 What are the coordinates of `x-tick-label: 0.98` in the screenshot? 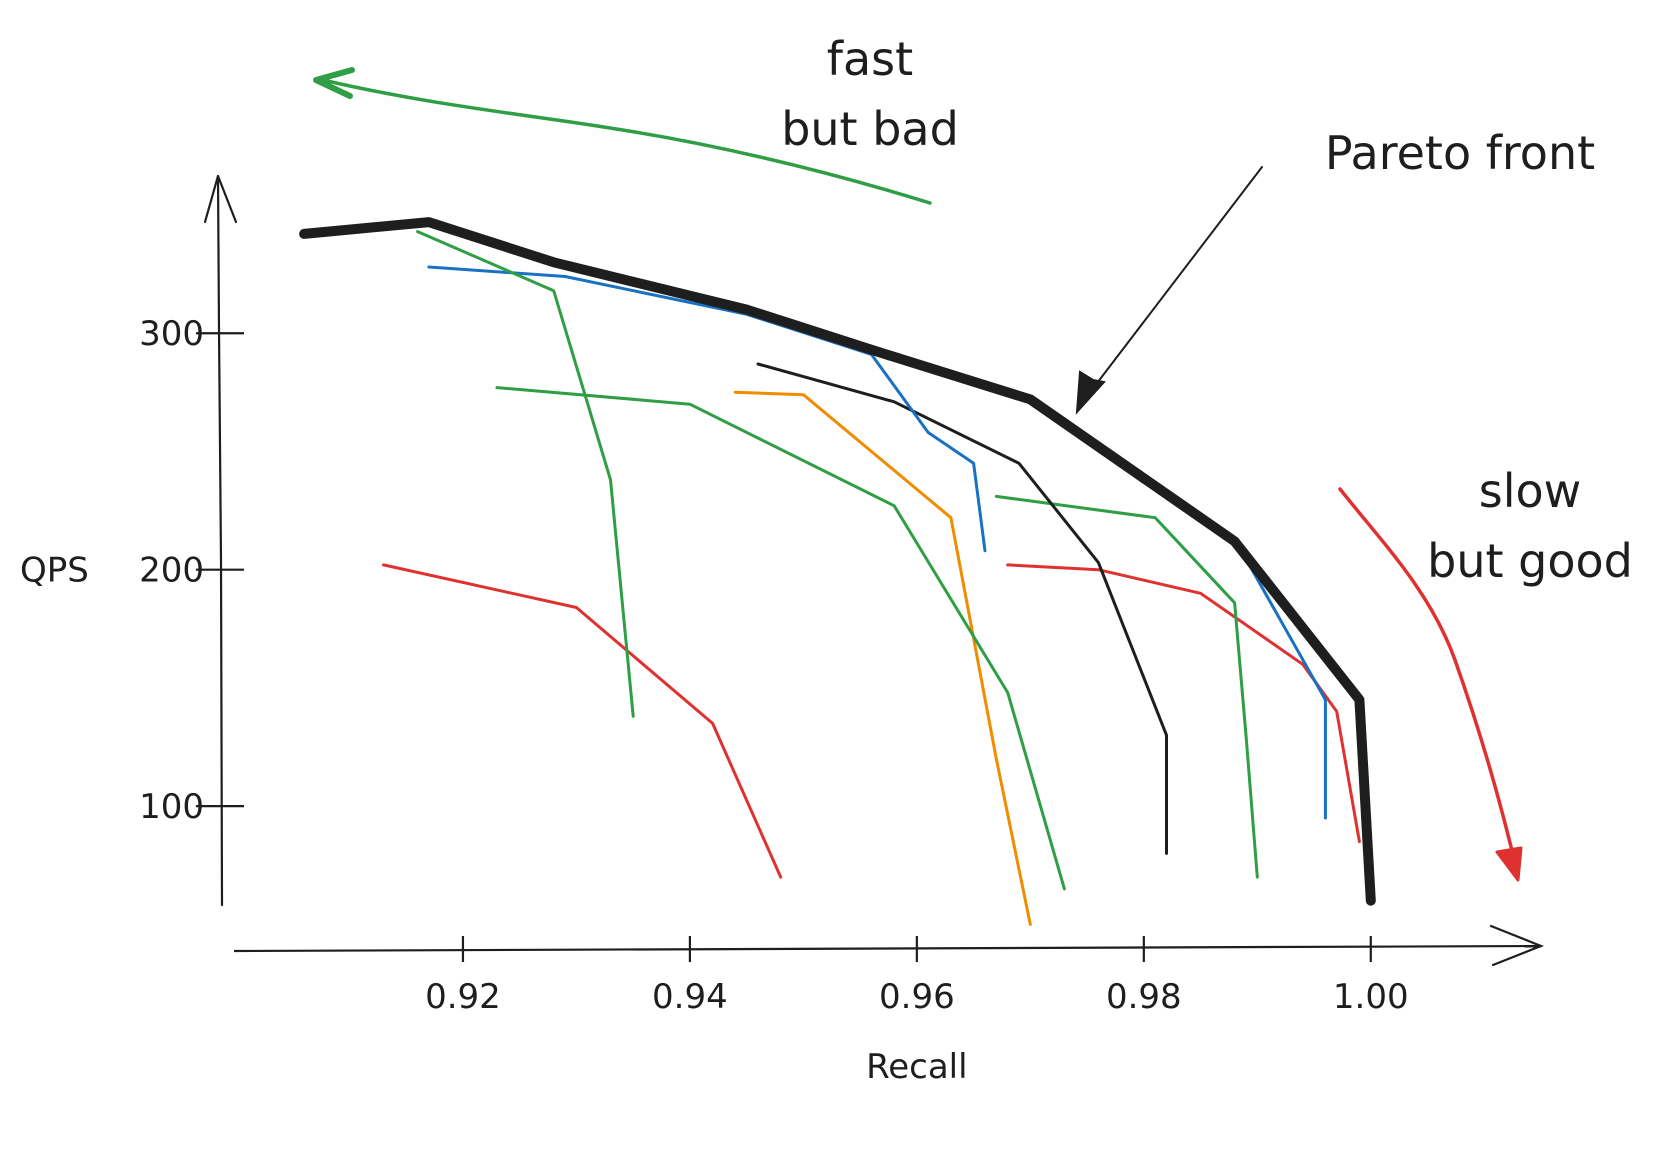 It's located at (1144, 997).